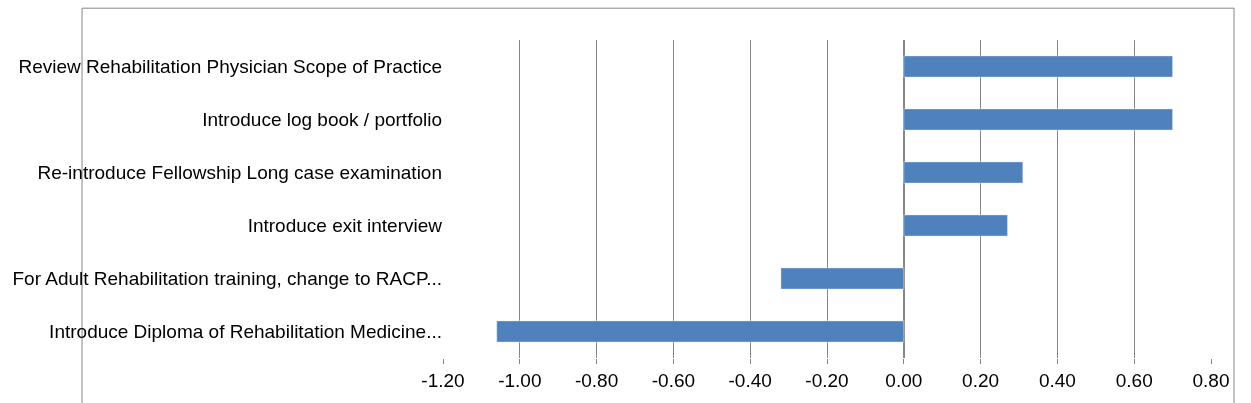 The image size is (1251, 403). Describe the element at coordinates (904, 380) in the screenshot. I see `x-tick-label: 0.00` at that location.